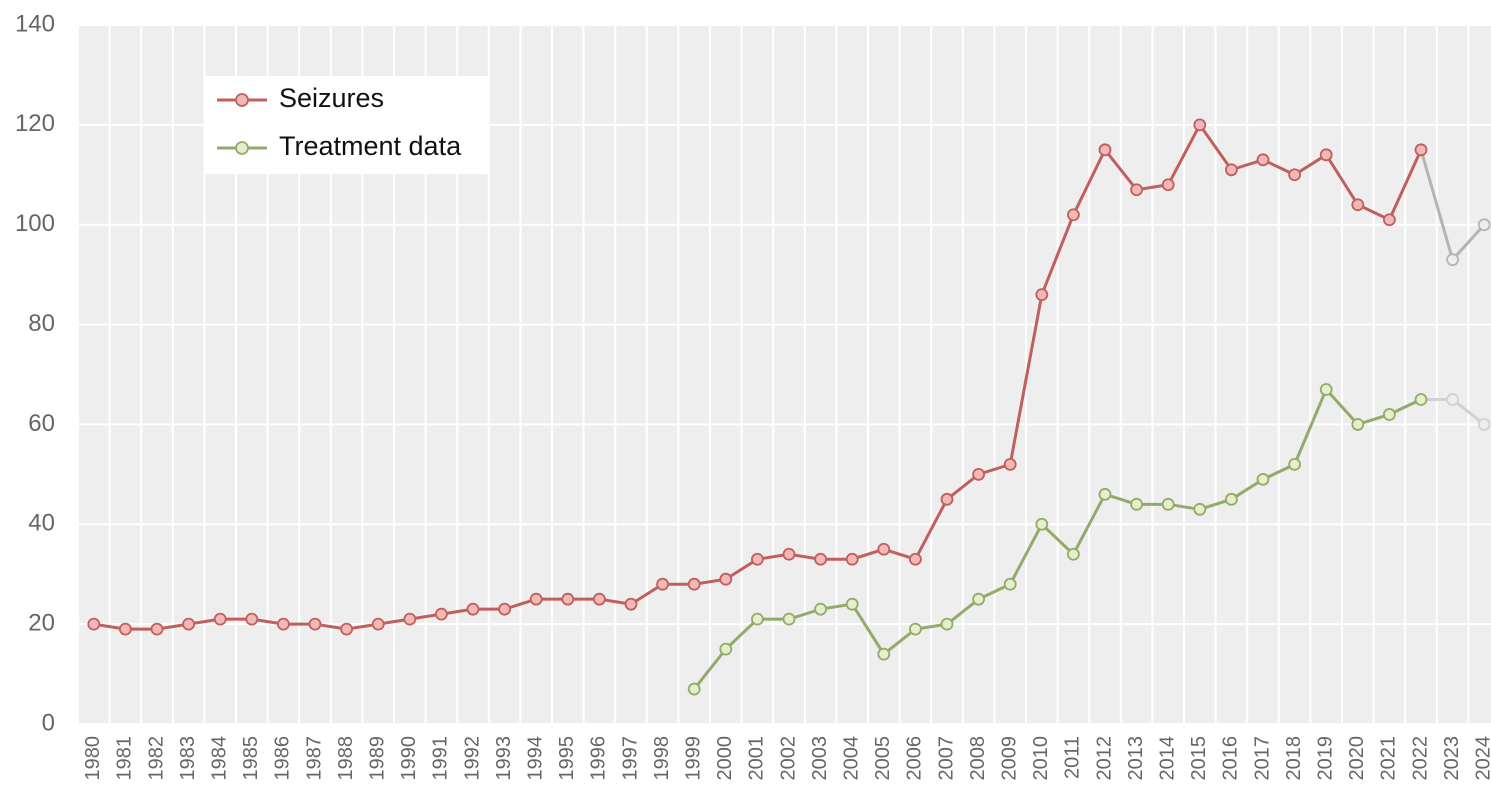  Describe the element at coordinates (599, 758) in the screenshot. I see `x-tick-label: 1996` at that location.